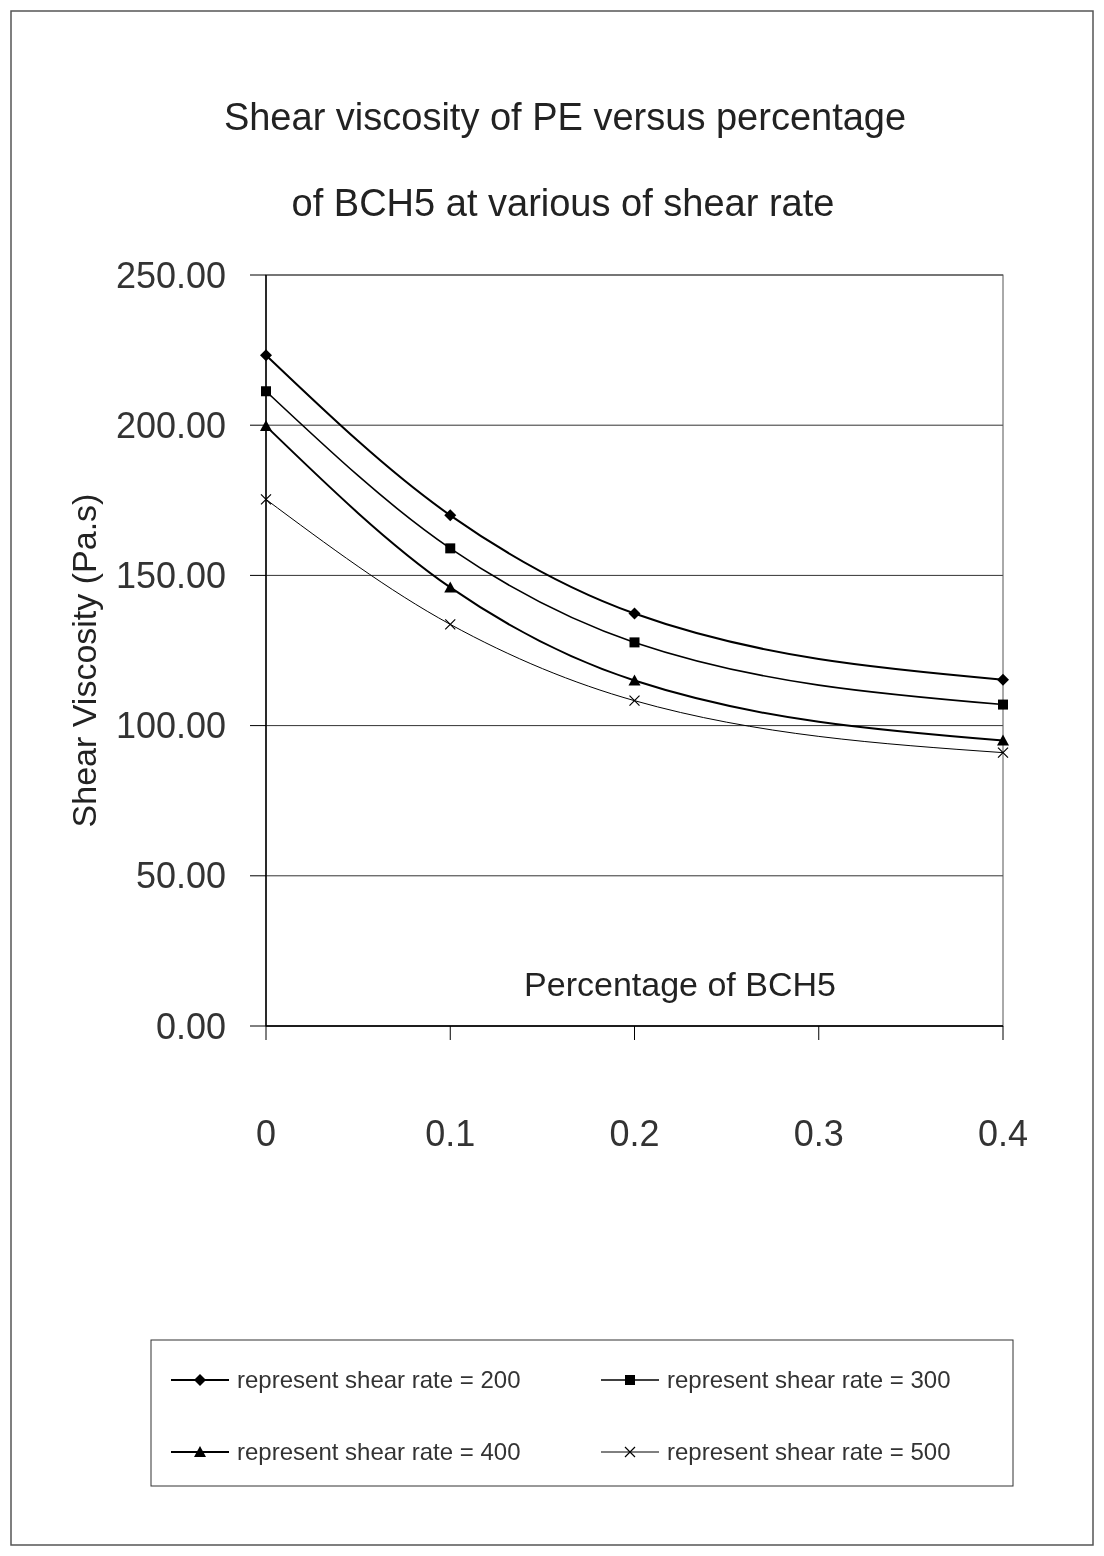  Describe the element at coordinates (565, 117) in the screenshot. I see `chart-title: Shear viscosity of PE versus percentage` at that location.